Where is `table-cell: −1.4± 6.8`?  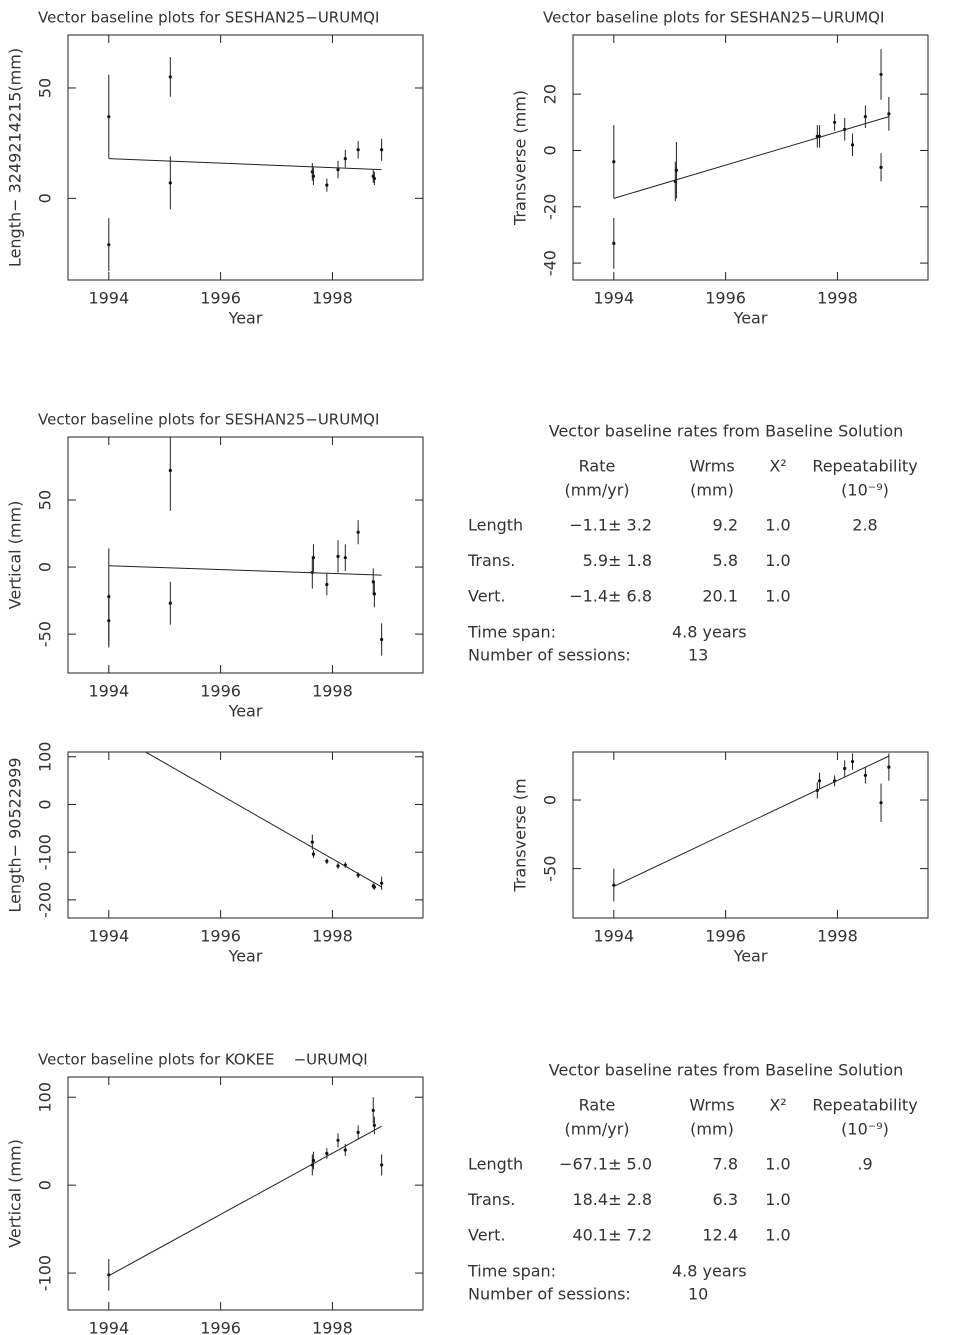
table-cell: −1.4± 6.8 is located at coordinates (610, 596).